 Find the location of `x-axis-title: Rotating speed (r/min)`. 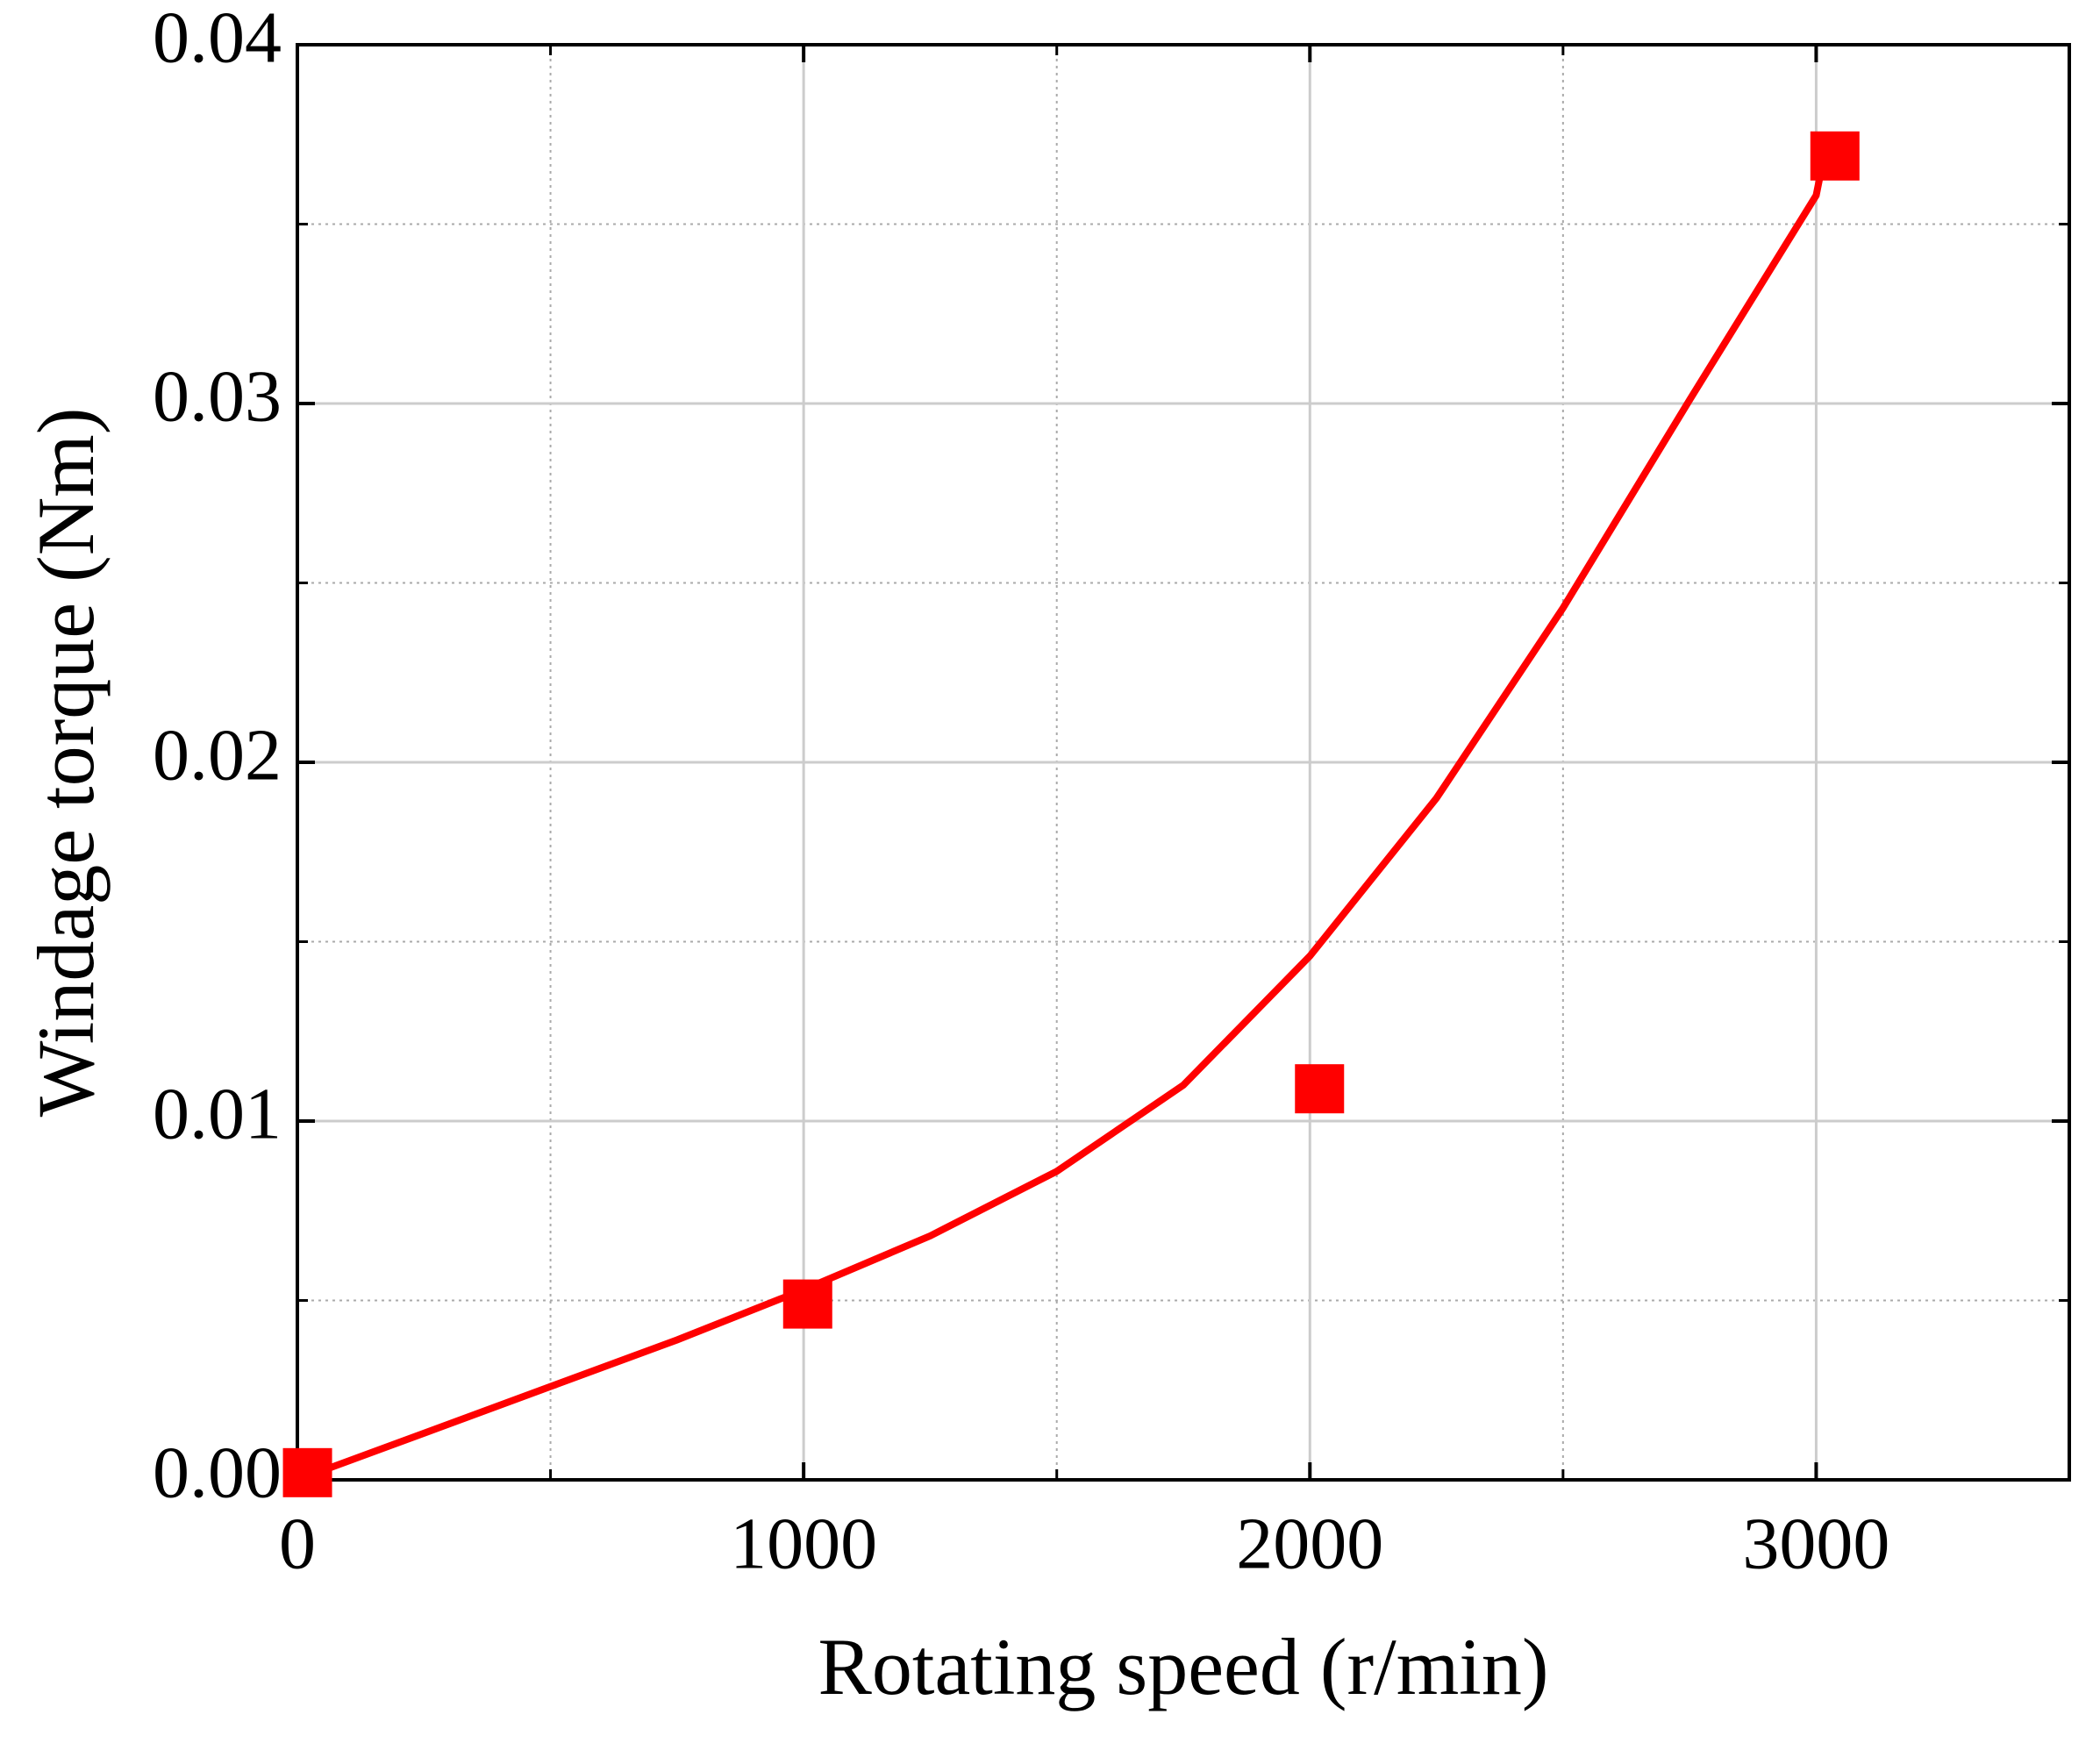

x-axis-title: Rotating speed (r/min) is located at coordinates (1183, 1667).